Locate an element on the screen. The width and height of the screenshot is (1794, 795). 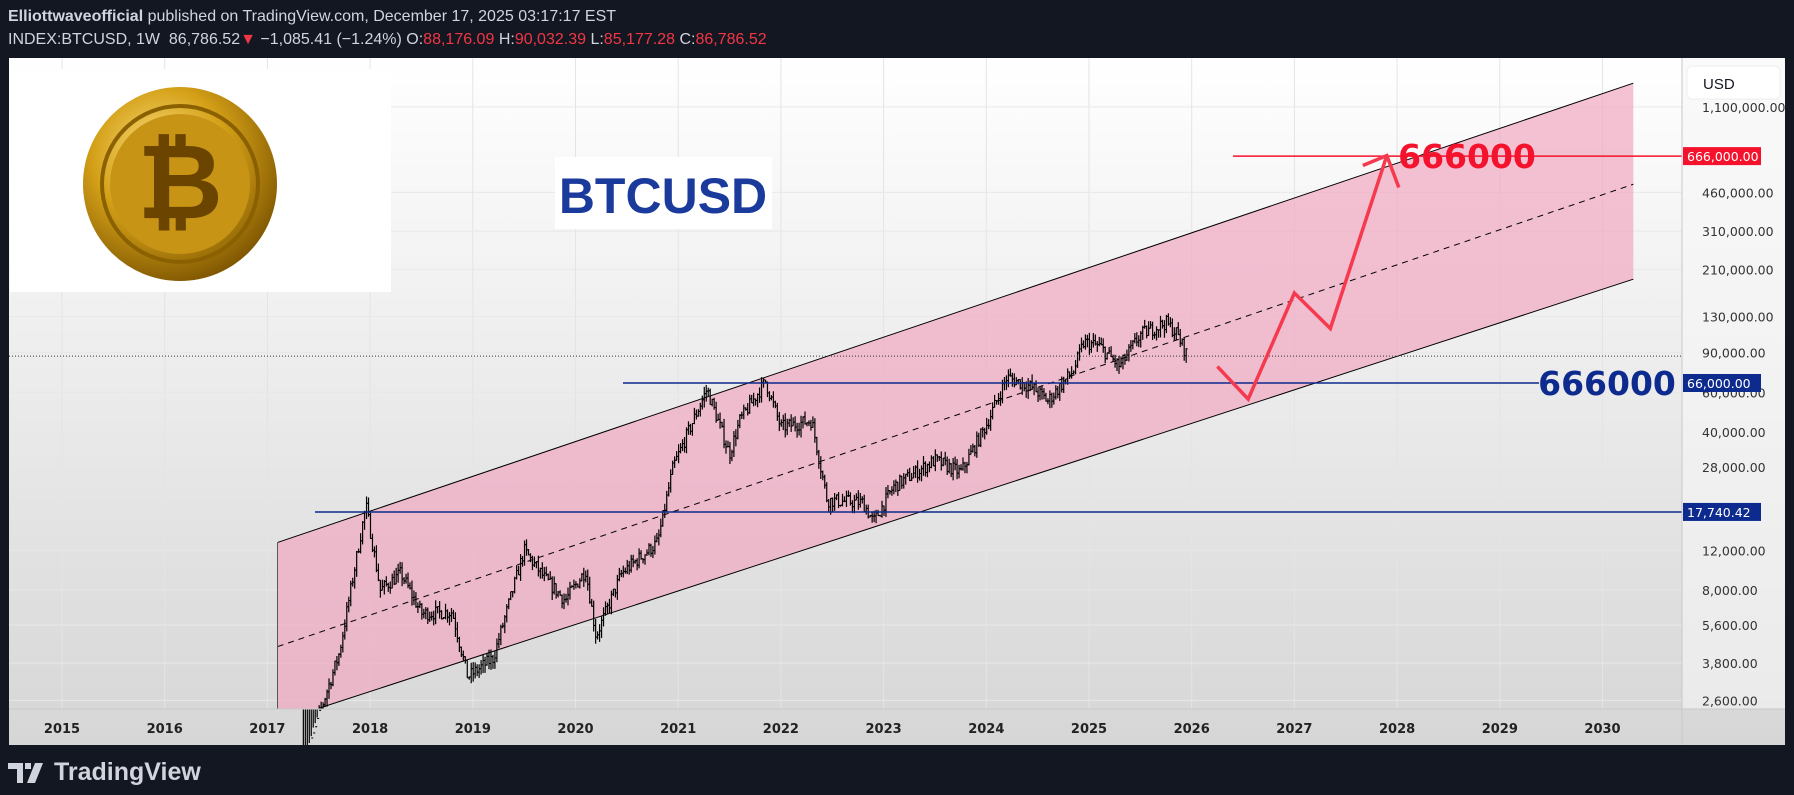
currency-button is located at coordinates (1733, 82).